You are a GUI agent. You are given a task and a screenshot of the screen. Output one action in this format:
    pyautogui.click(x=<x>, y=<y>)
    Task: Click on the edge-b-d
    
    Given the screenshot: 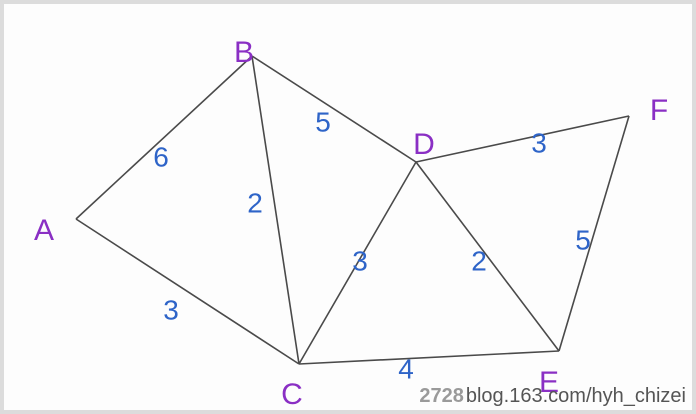 What is the action you would take?
    pyautogui.click(x=334, y=109)
    